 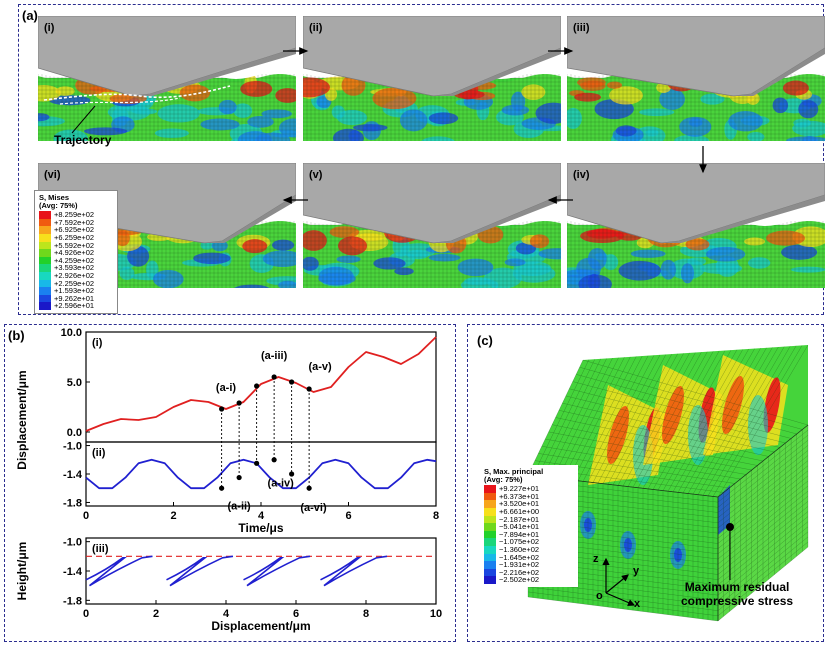 I want to click on frame-label-ii: (ii), so click(x=316, y=28).